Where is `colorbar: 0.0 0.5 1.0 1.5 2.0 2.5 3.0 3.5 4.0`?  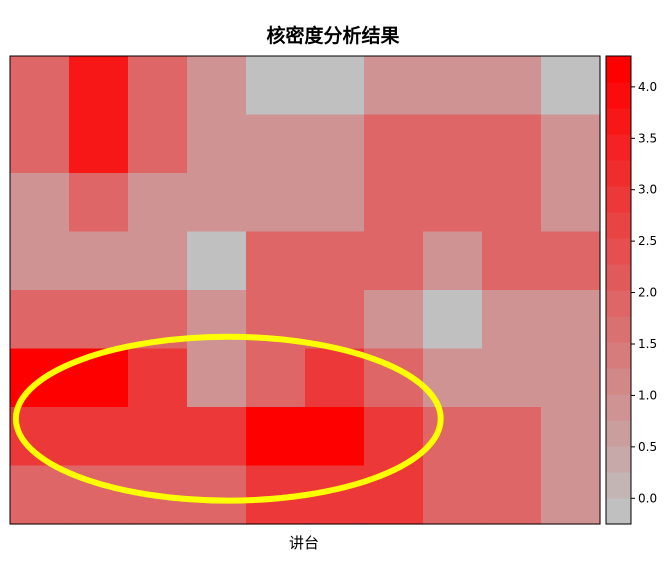 colorbar: 0.0 0.5 1.0 1.5 2.0 2.5 3.0 3.5 4.0 is located at coordinates (631, 290).